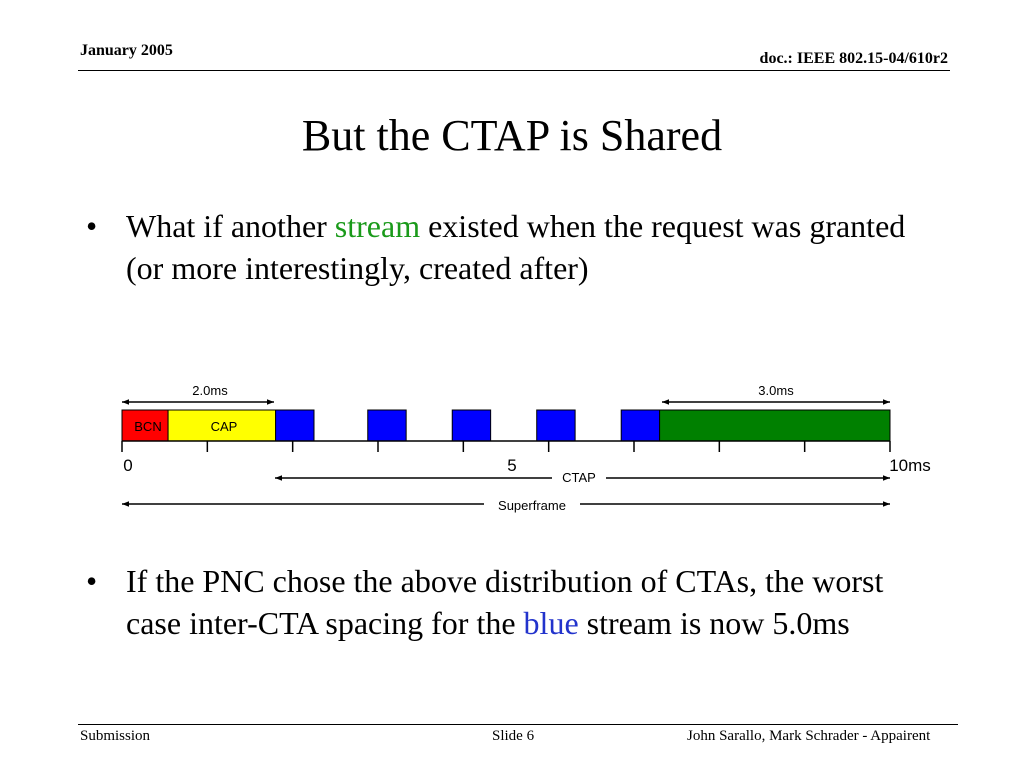  Describe the element at coordinates (506, 425) in the screenshot. I see `timeline-blocks` at that location.